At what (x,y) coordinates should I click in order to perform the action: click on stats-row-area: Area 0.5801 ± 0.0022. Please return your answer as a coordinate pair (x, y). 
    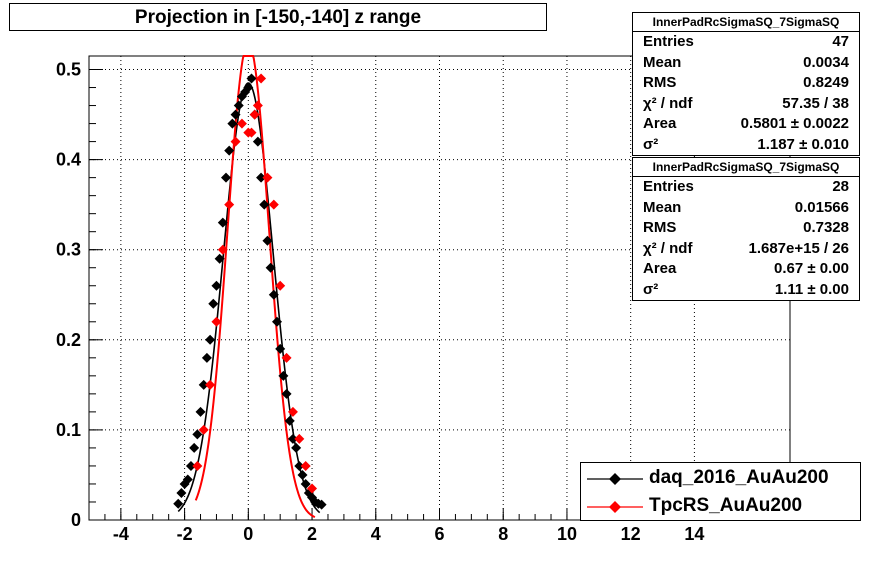
    Looking at the image, I should click on (746, 124).